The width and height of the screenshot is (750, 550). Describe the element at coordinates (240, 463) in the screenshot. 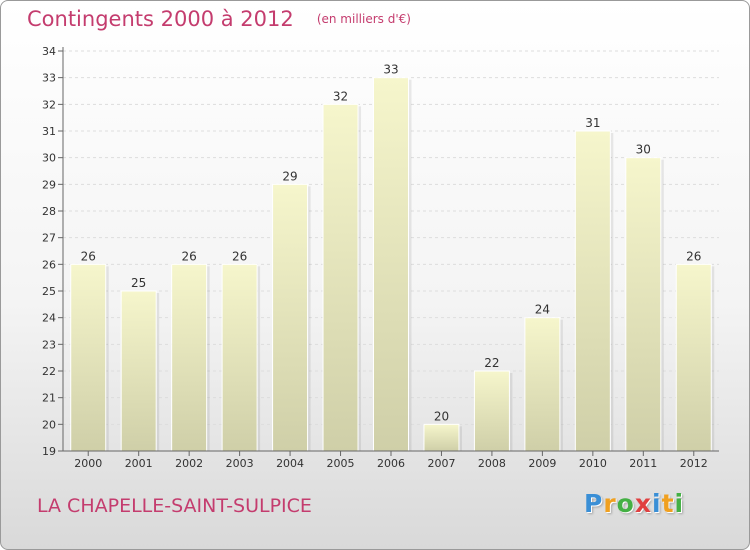

I see `x-tick-label: 2003` at that location.